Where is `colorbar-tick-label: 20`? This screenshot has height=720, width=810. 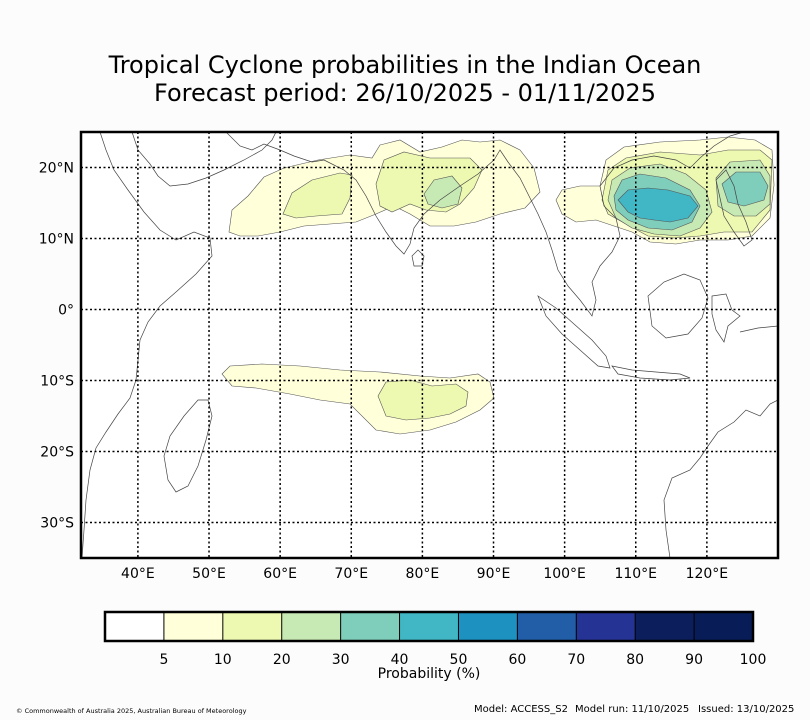 colorbar-tick-label: 20 is located at coordinates (282, 660).